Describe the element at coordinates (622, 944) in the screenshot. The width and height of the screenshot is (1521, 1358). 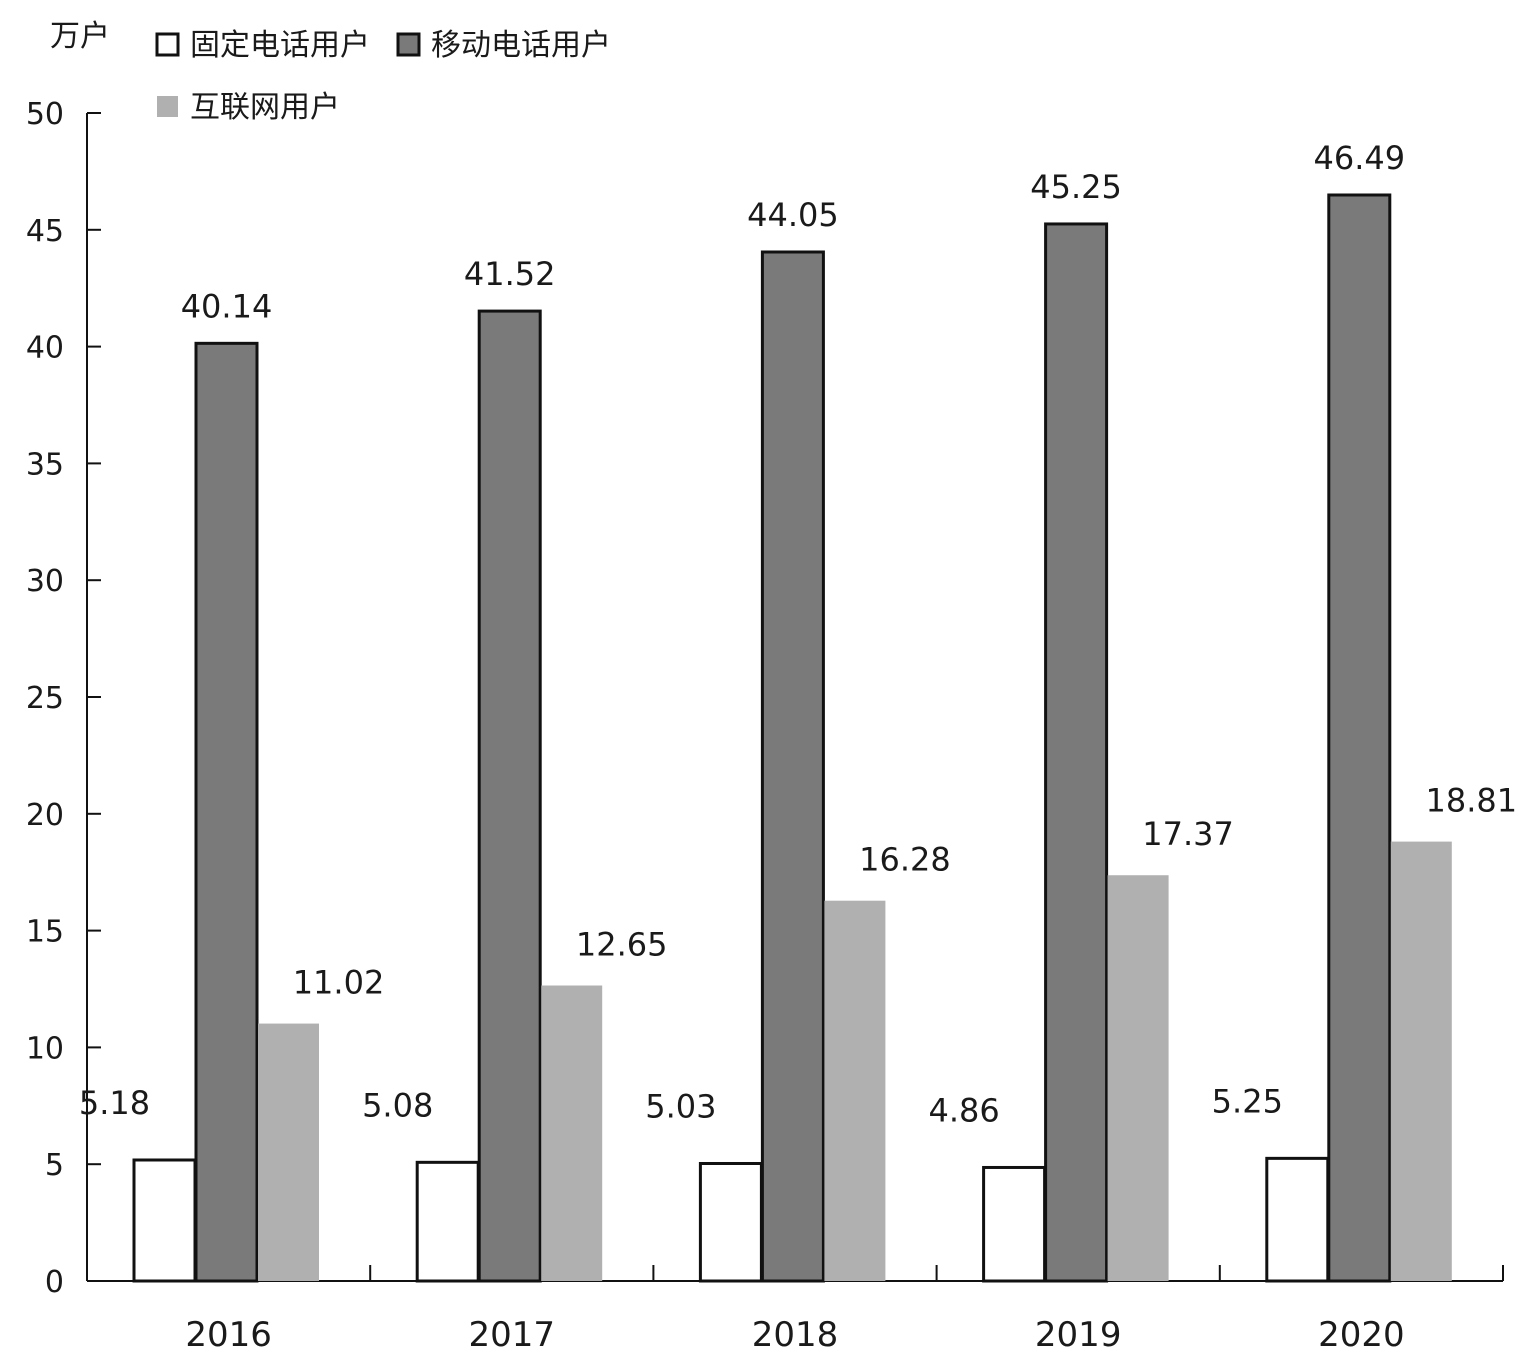
I see `data-label: 12.65` at that location.